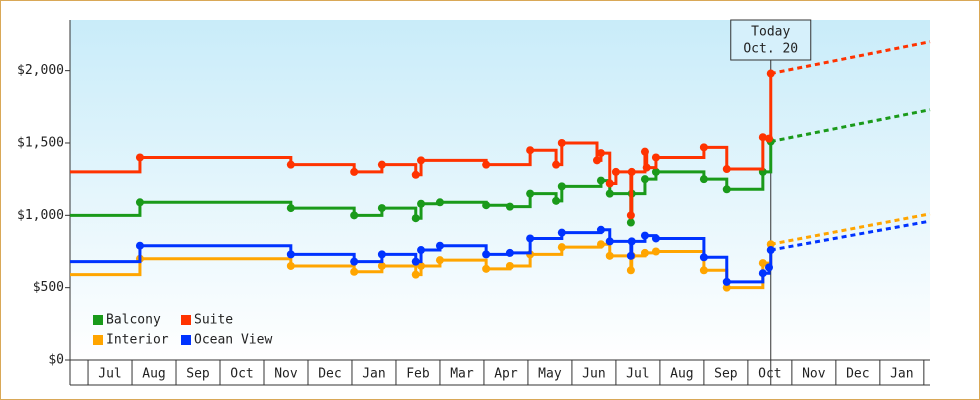  What do you see at coordinates (137, 340) in the screenshot?
I see `legend-label: Interior` at bounding box center [137, 340].